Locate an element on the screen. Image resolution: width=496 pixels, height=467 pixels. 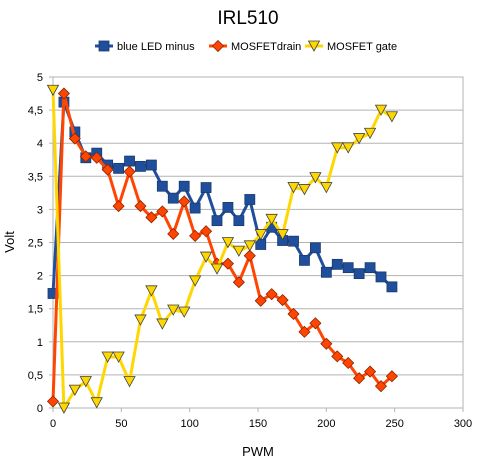
x-tick-label: 150 is located at coordinates (258, 424).